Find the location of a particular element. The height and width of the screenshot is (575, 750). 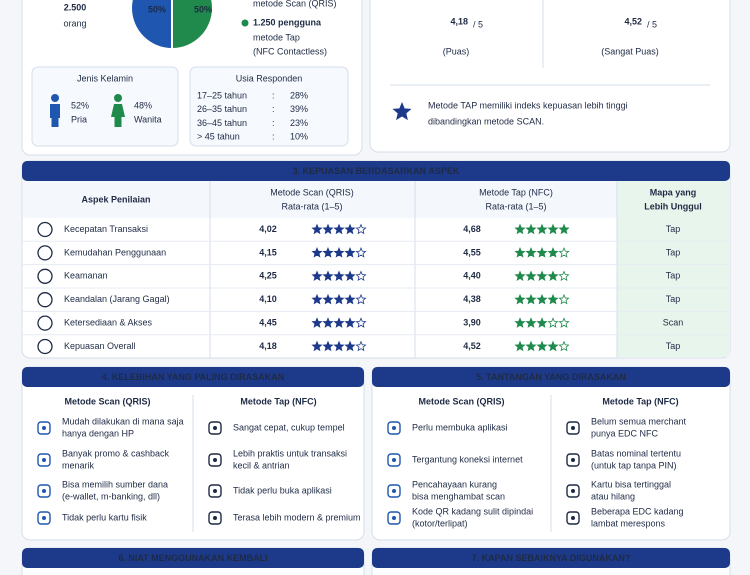

item-text: punya EDC NFC is located at coordinates (625, 433).